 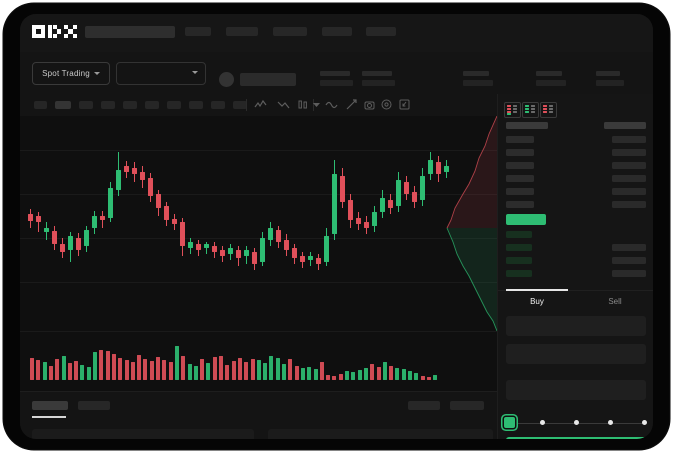 What do you see at coordinates (548, 110) in the screenshot?
I see `orderbook-asks-icon` at bounding box center [548, 110].